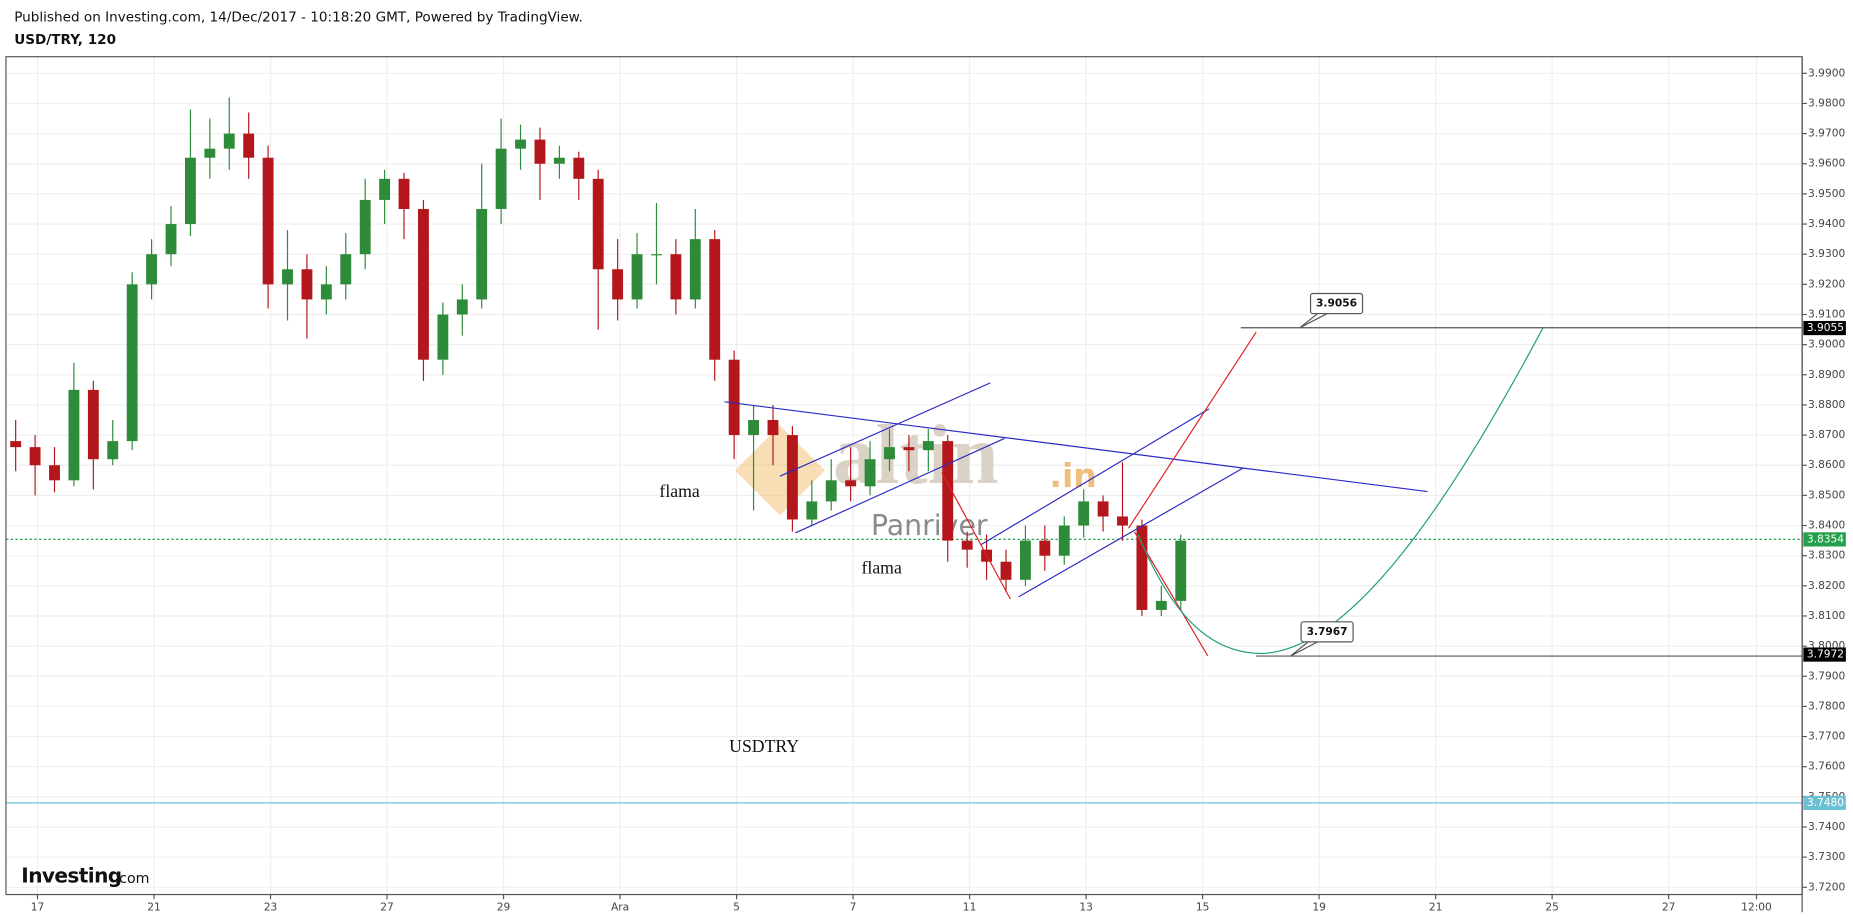 The height and width of the screenshot is (917, 1853). Describe the element at coordinates (65, 40) in the screenshot. I see `symbol-title: USD/TRY, 120` at that location.